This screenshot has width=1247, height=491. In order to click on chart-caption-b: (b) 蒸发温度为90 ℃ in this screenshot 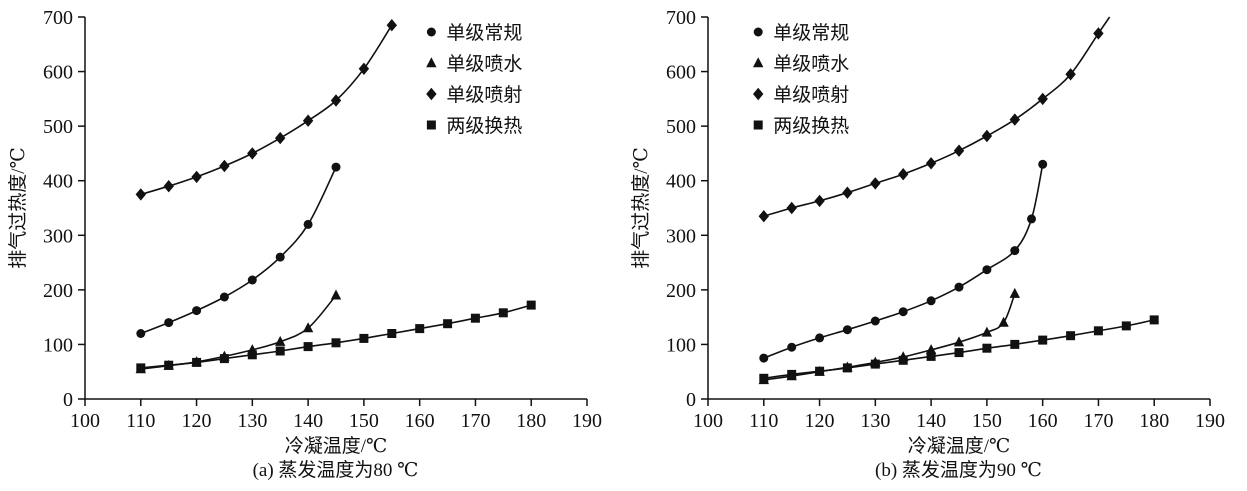, I will do `click(958, 470)`.